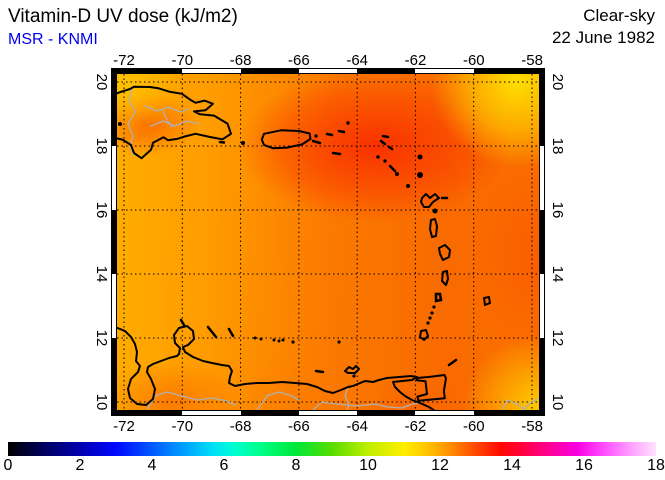 This screenshot has height=480, width=665. What do you see at coordinates (114, 242) in the screenshot?
I see `map-frame-left` at bounding box center [114, 242].